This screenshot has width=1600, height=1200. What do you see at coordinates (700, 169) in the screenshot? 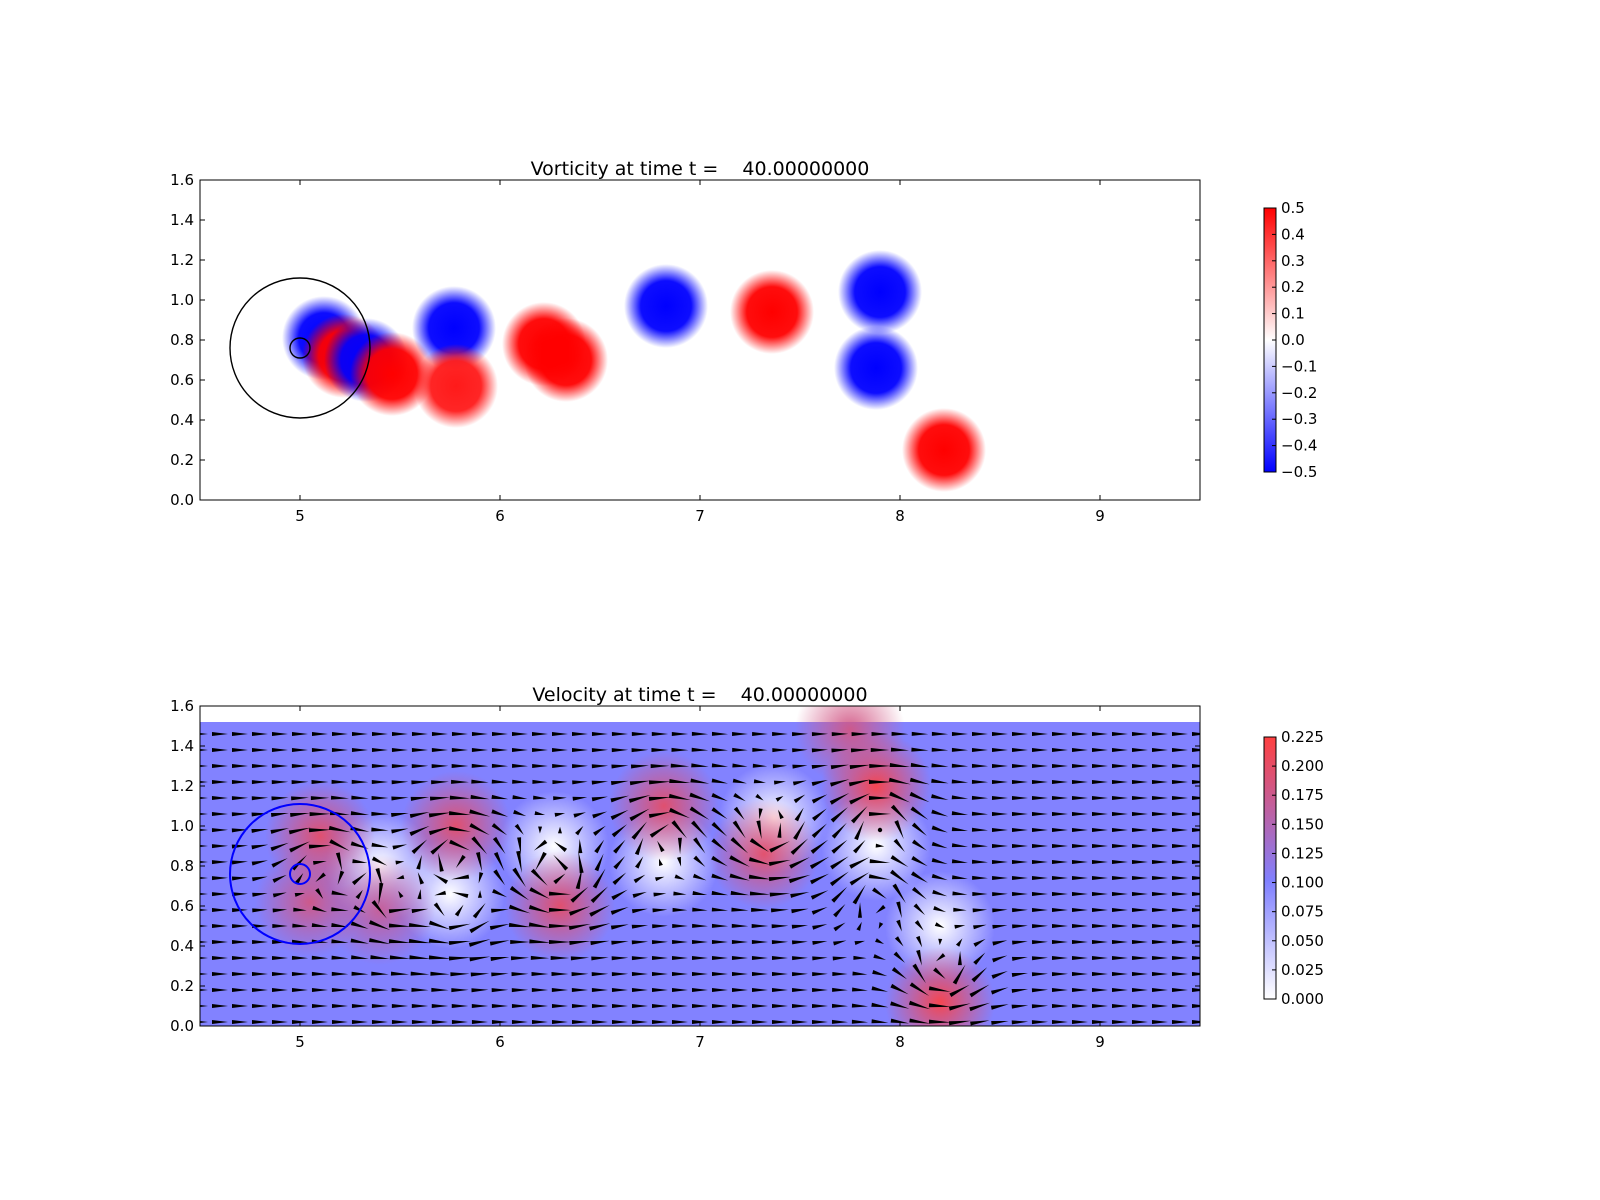
I see `vorticity-title: Vorticity at time t = 40.00000000` at bounding box center [700, 169].